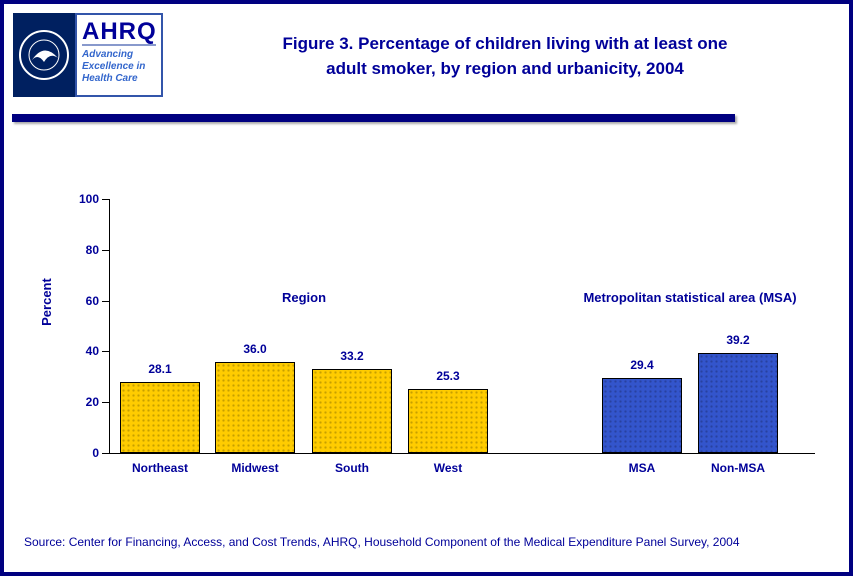  What do you see at coordinates (448, 375) in the screenshot?
I see `bar-value-label: 25.3` at bounding box center [448, 375].